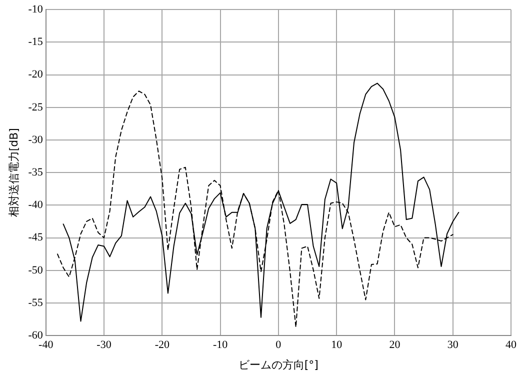 This screenshot has height=378, width=529. I want to click on x-tick-label: 10, so click(337, 345).